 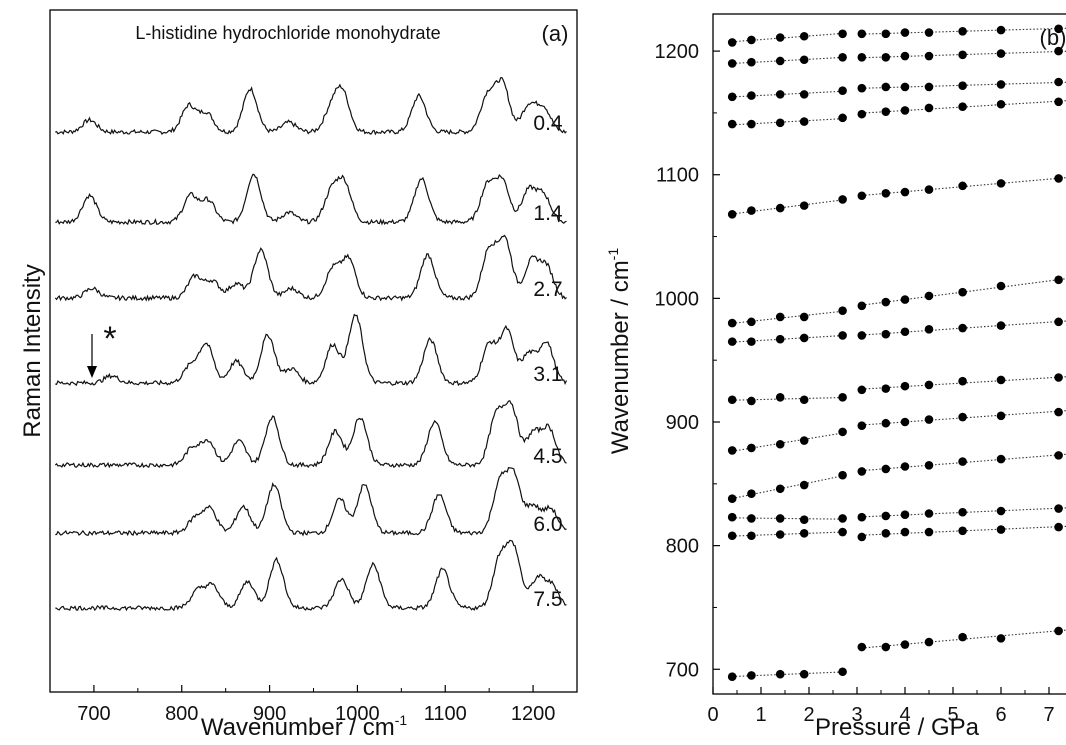 I want to click on annotation-asterisk: *, so click(x=109, y=339).